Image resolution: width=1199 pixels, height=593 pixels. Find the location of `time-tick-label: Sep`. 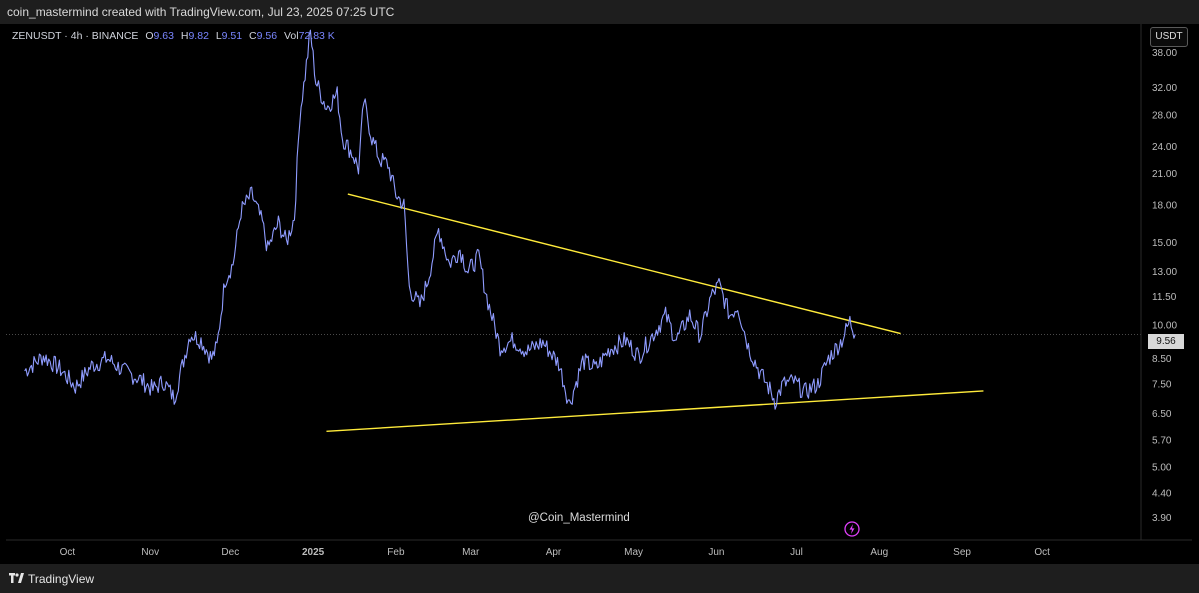

time-tick-label: Sep is located at coordinates (962, 552).